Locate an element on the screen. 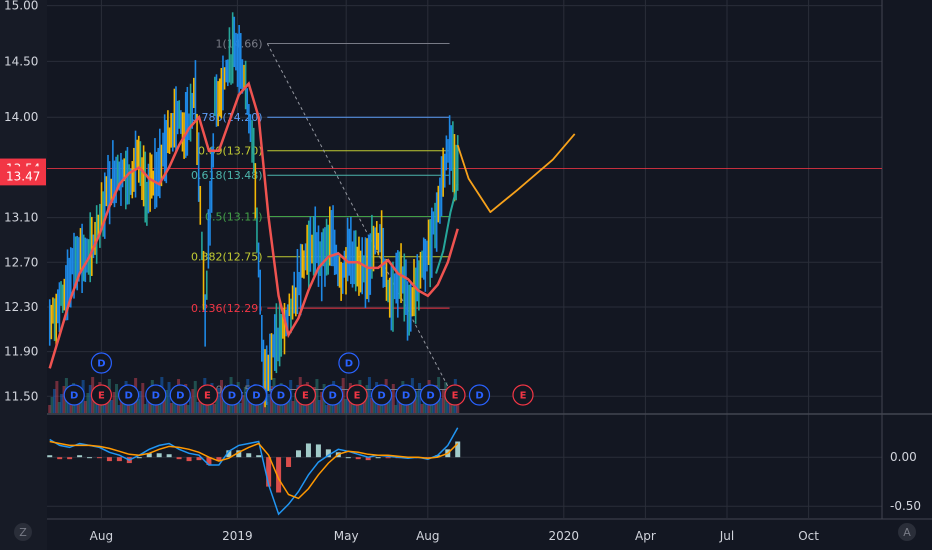  left-toolbar-strip is located at coordinates (23, 275).